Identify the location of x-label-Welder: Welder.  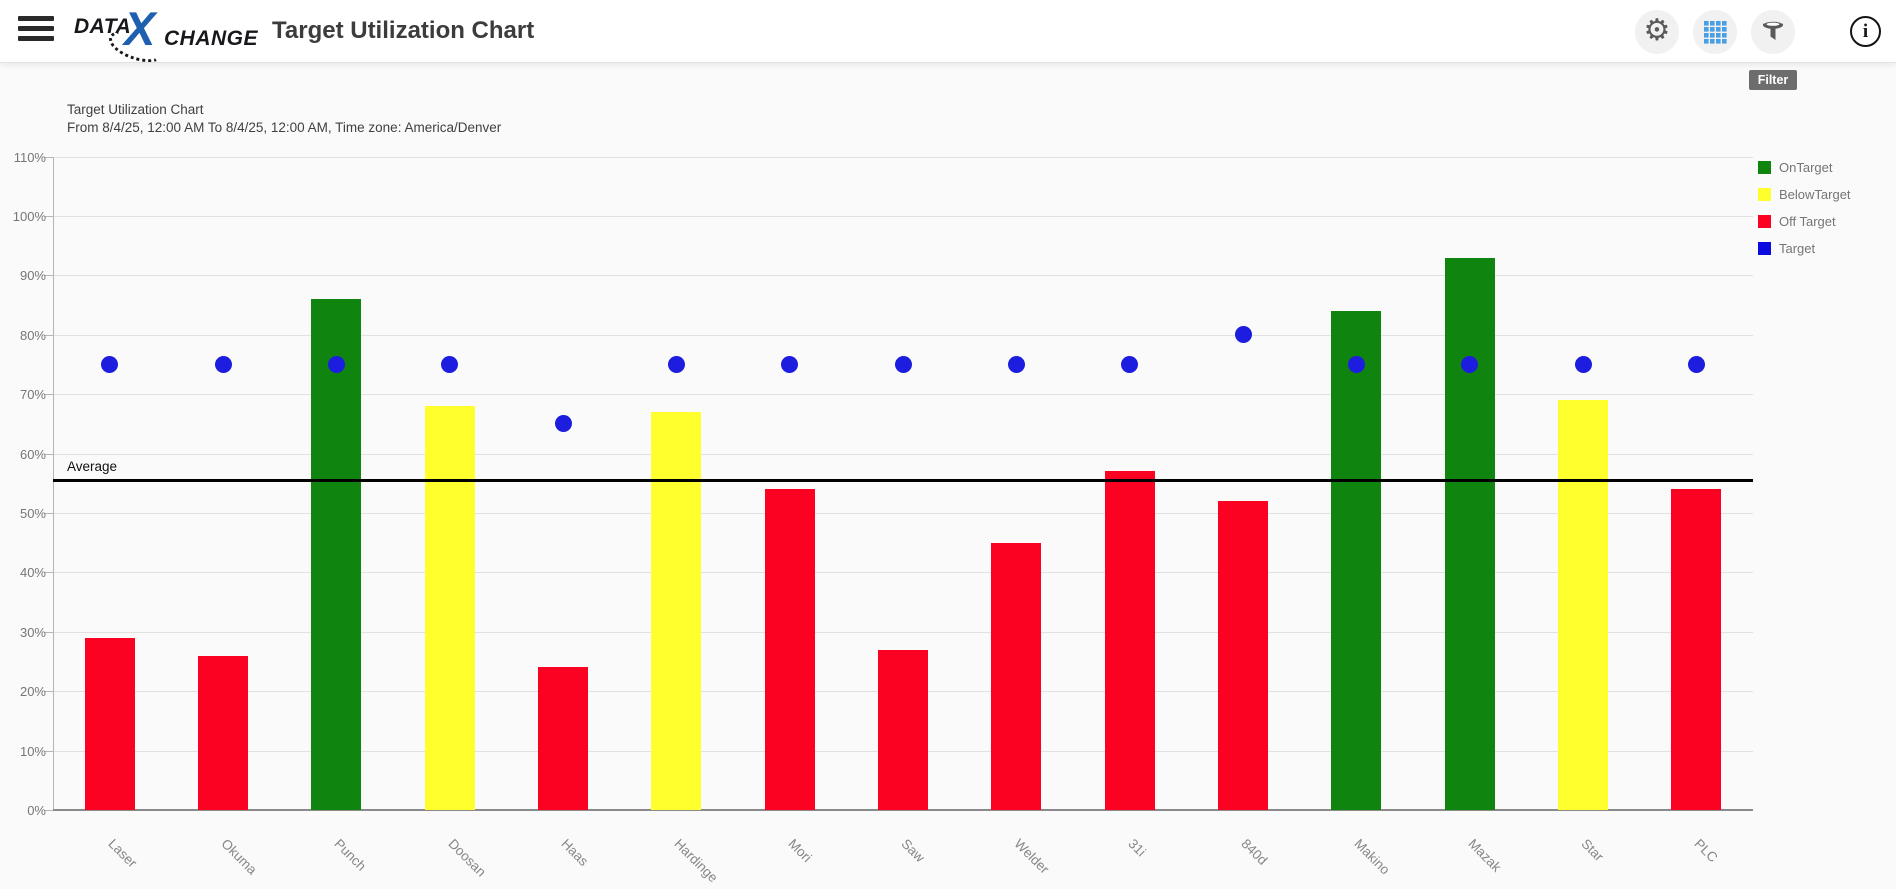
(1032, 856).